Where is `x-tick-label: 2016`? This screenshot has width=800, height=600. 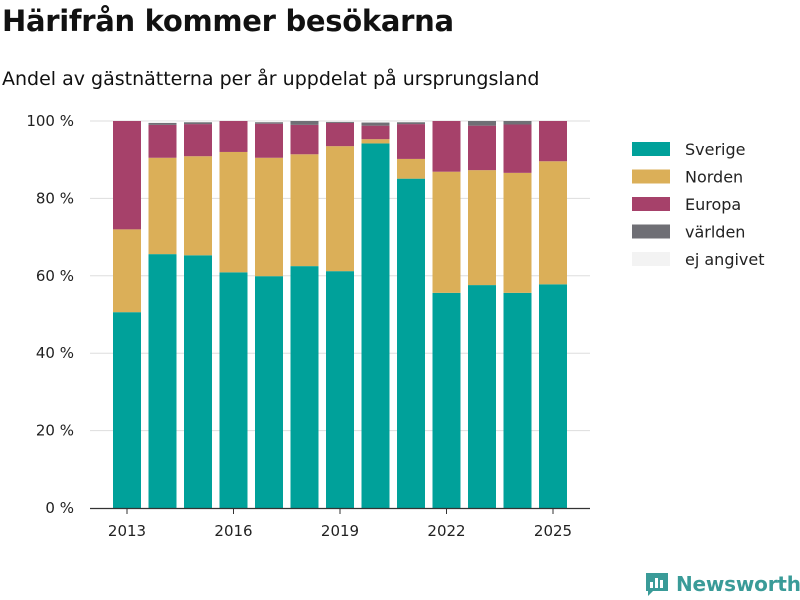 x-tick-label: 2016 is located at coordinates (233, 531).